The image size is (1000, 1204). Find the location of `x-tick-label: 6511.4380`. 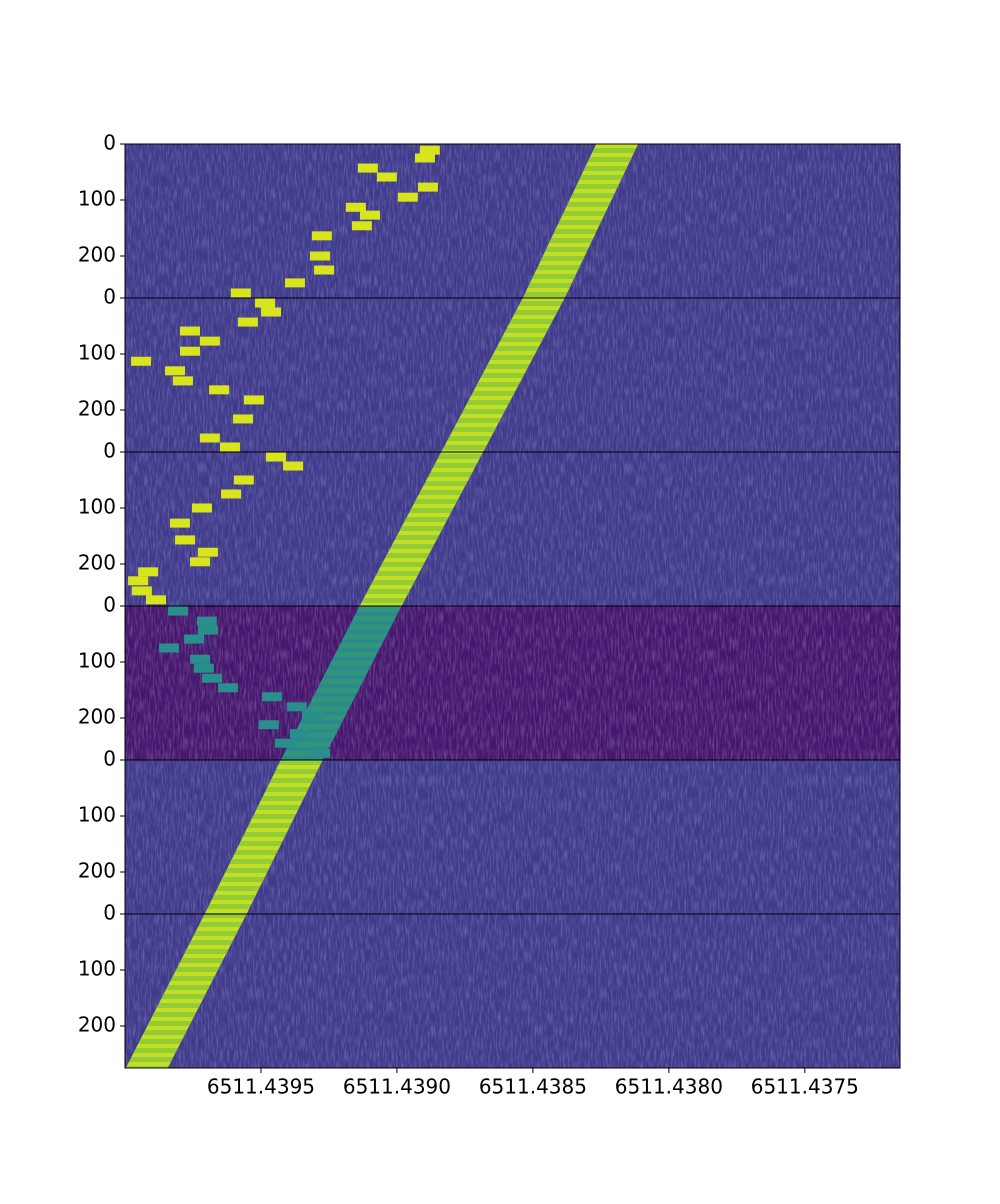

x-tick-label: 6511.4380 is located at coordinates (669, 1087).